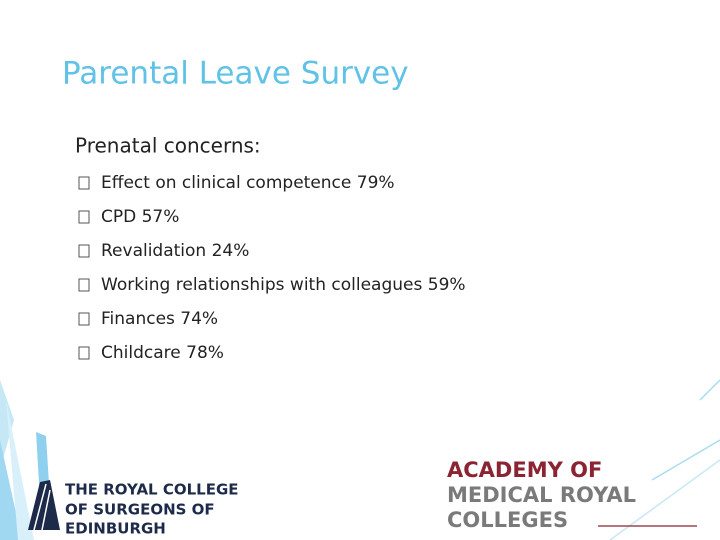 This screenshot has height=540, width=720. I want to click on rcsed-line: EDINBURGH, so click(115, 529).